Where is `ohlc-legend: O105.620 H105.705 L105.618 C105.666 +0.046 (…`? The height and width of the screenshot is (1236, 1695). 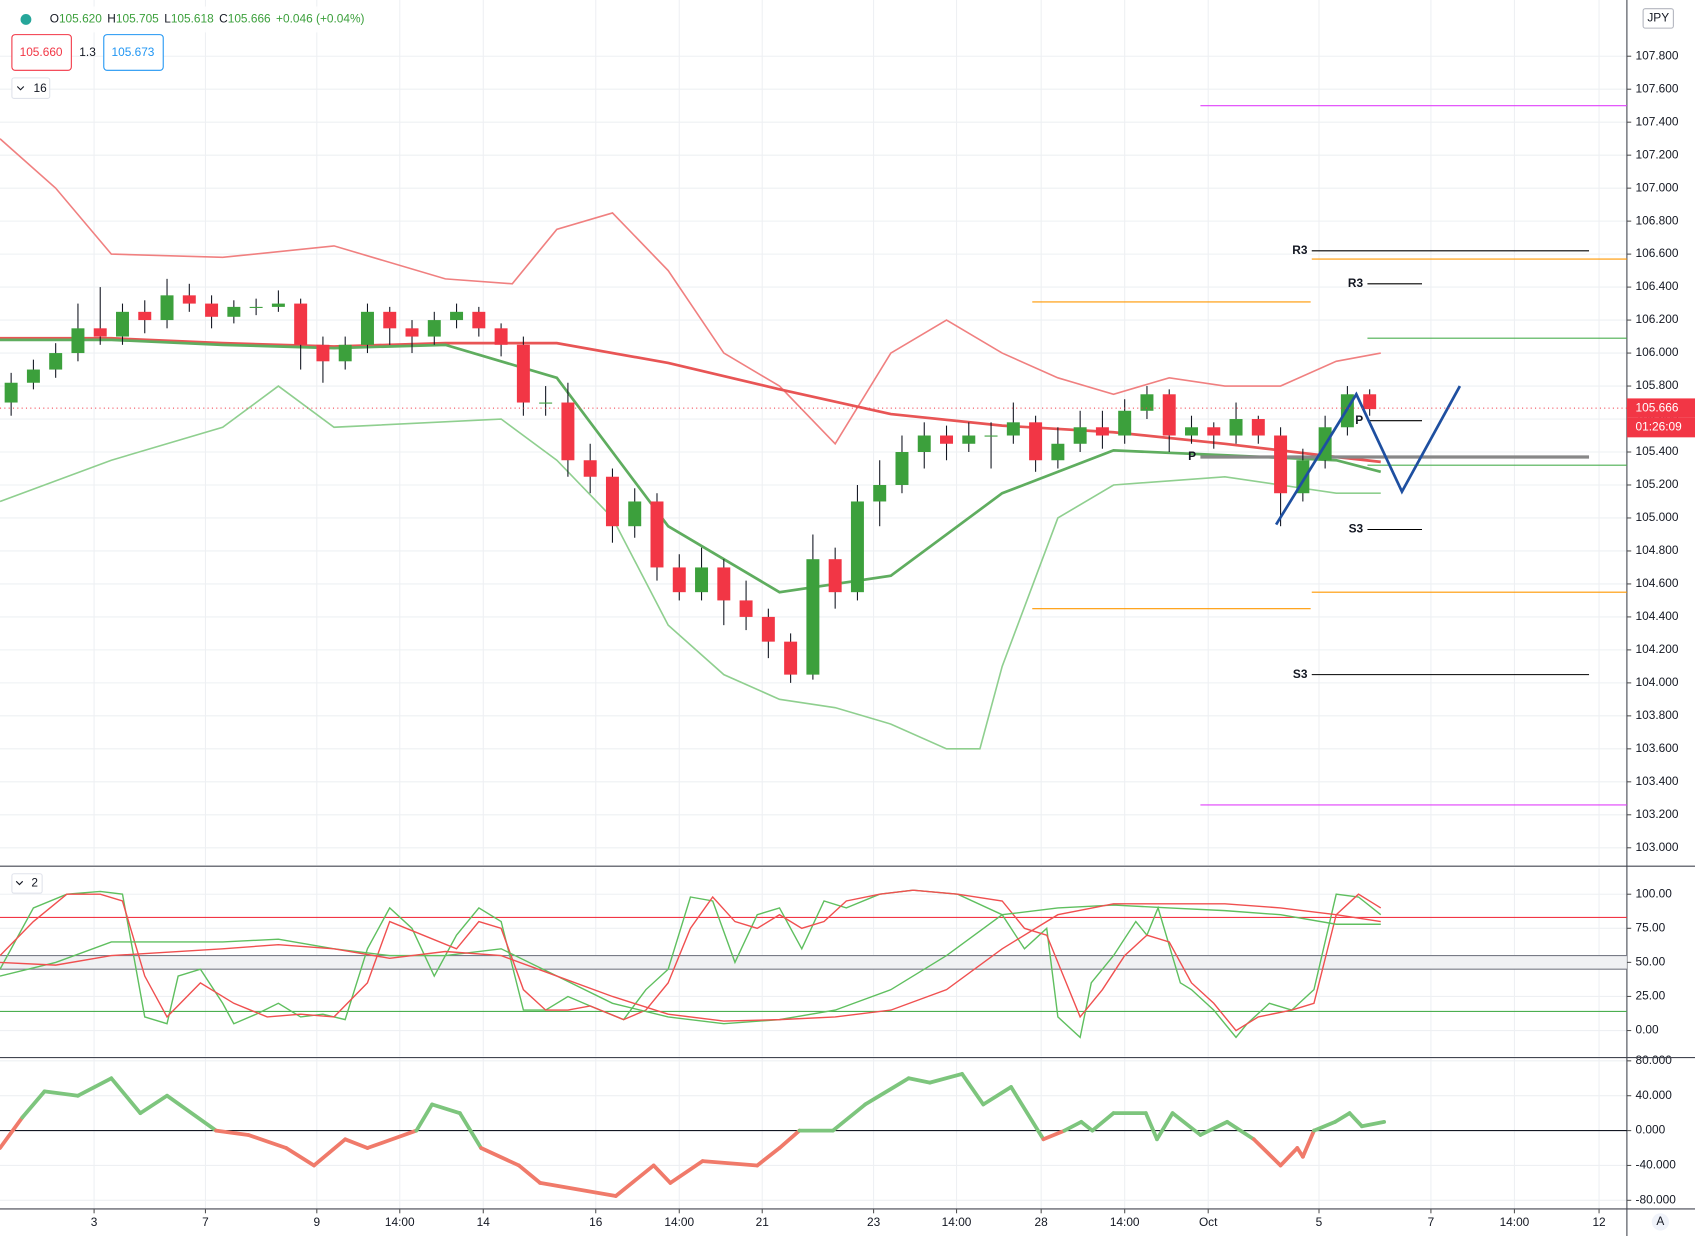 ohlc-legend: O105.620 H105.705 L105.618 C105.666 +0.046 (… is located at coordinates (207, 19).